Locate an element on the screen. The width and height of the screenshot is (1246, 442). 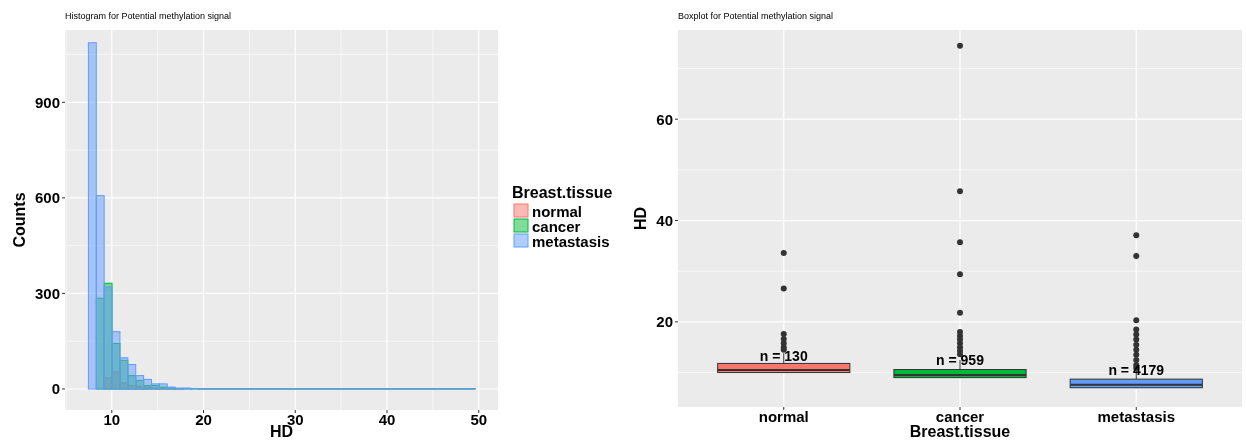
x-tick-label: metastasis is located at coordinates (1136, 416).